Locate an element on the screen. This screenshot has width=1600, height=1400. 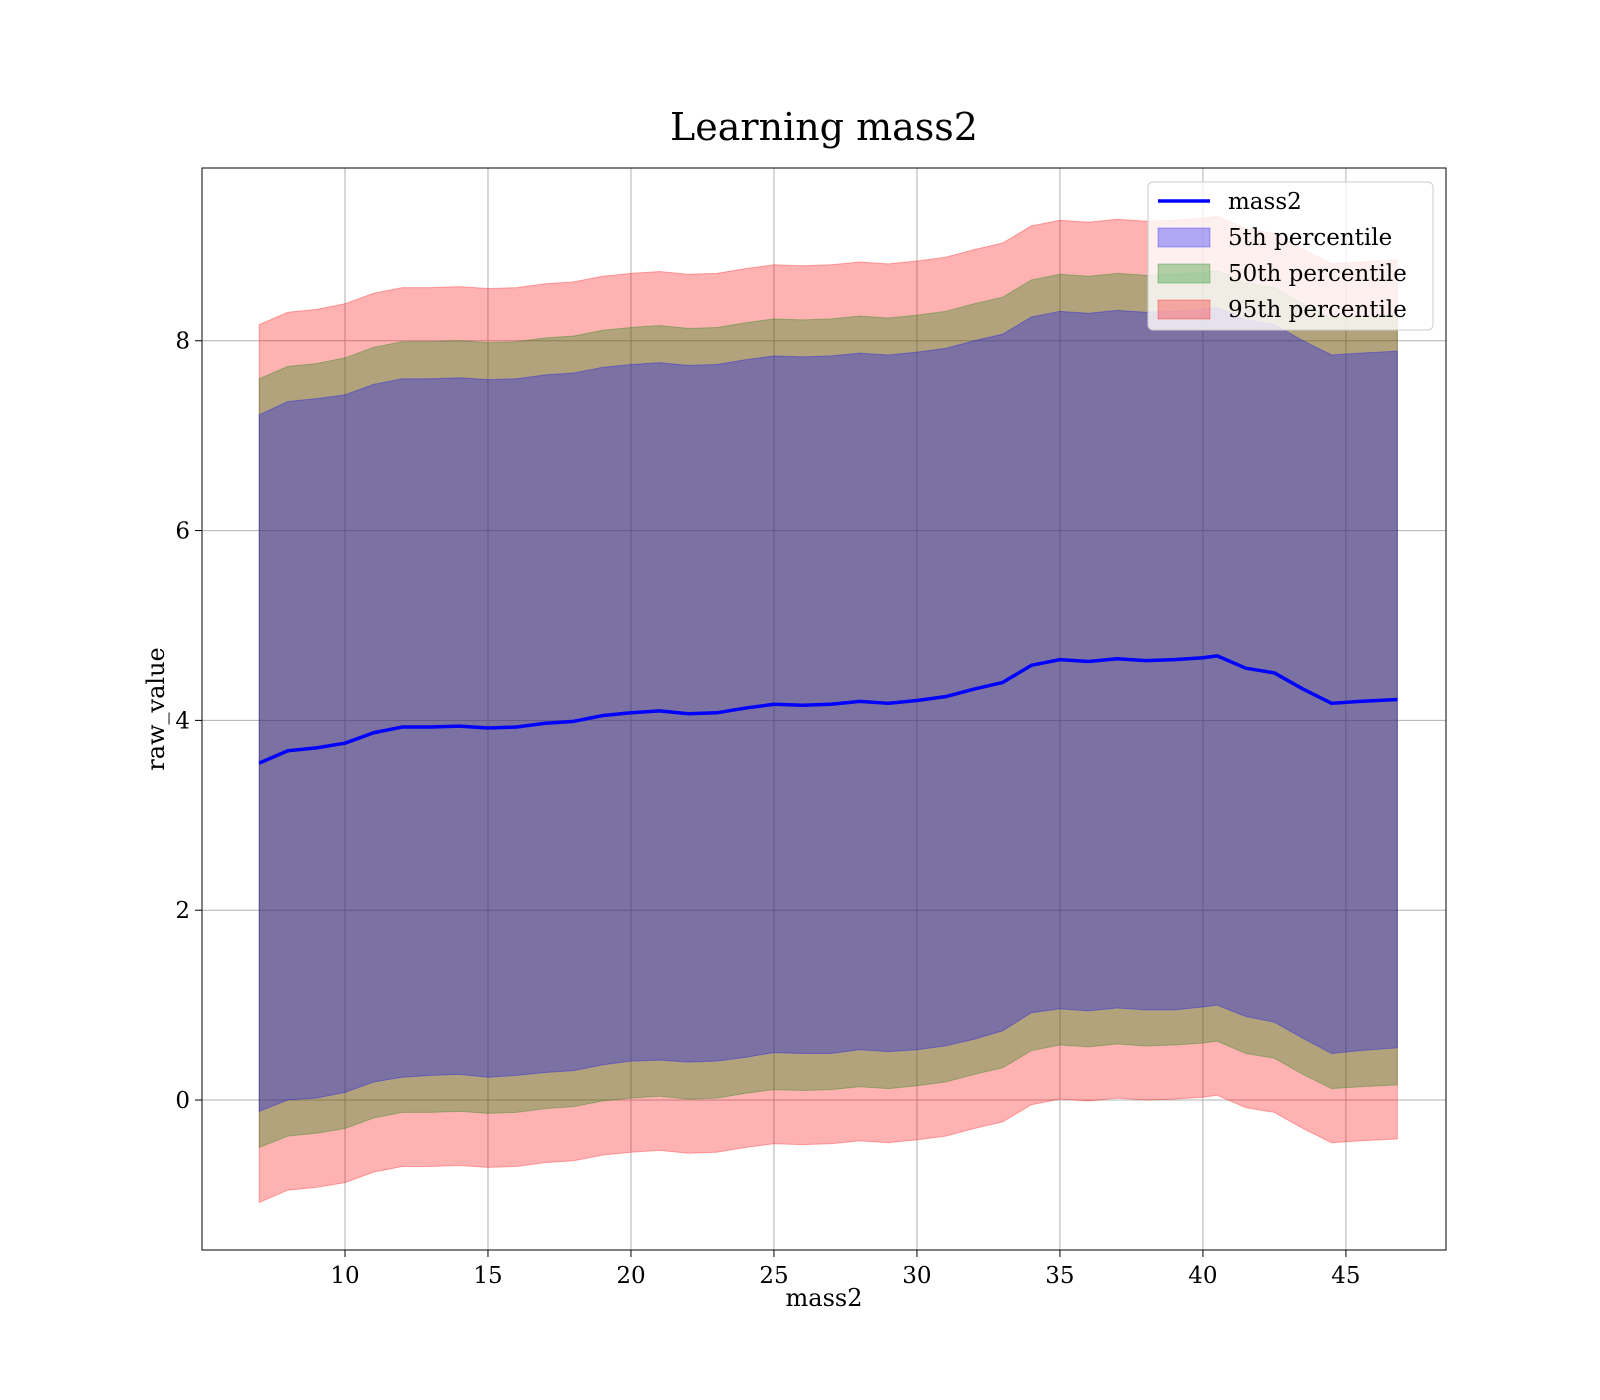
y-tick-label: 8 is located at coordinates (182, 342).